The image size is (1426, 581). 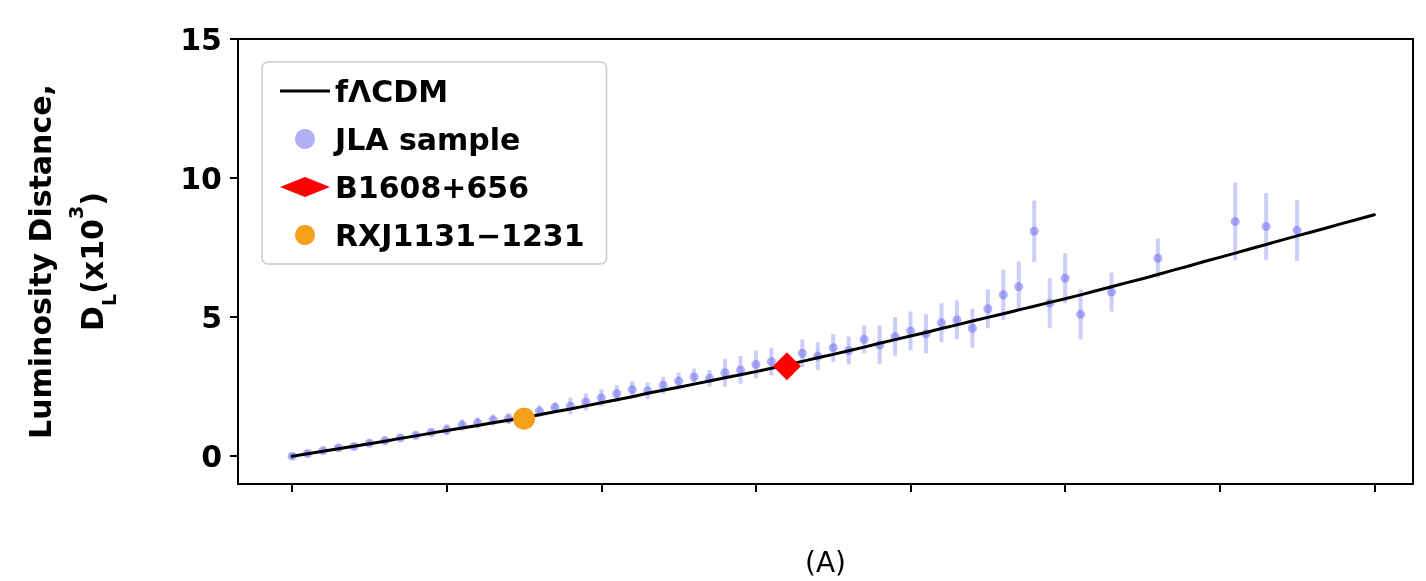 I want to click on legend-label: B1608+656, so click(x=432, y=187).